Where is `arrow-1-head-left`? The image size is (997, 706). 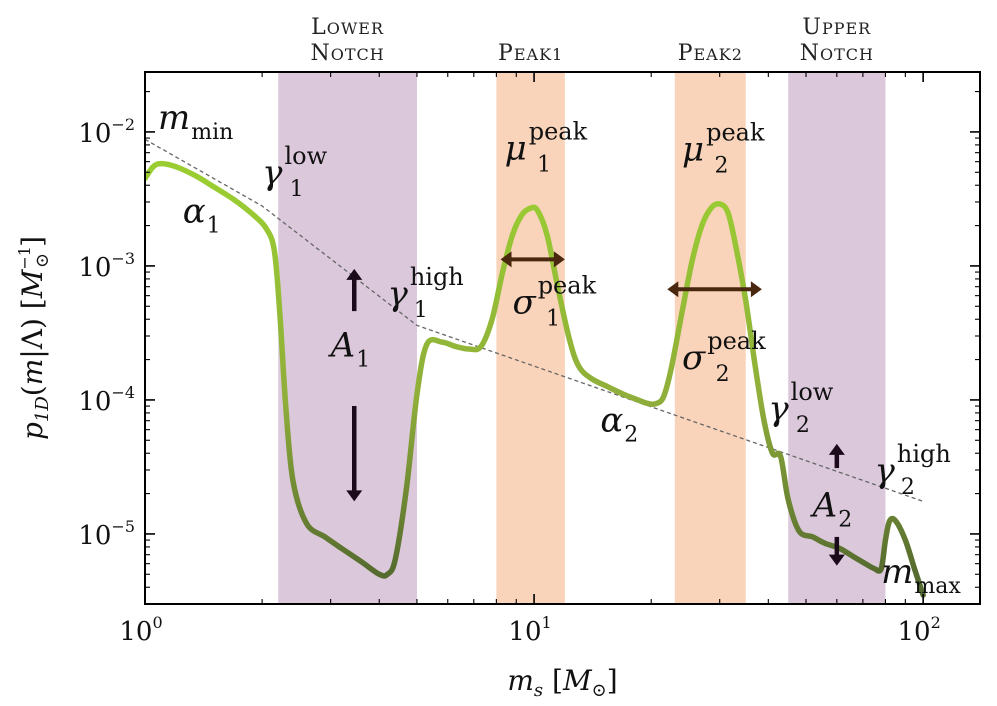 arrow-1-head-left is located at coordinates (673, 289).